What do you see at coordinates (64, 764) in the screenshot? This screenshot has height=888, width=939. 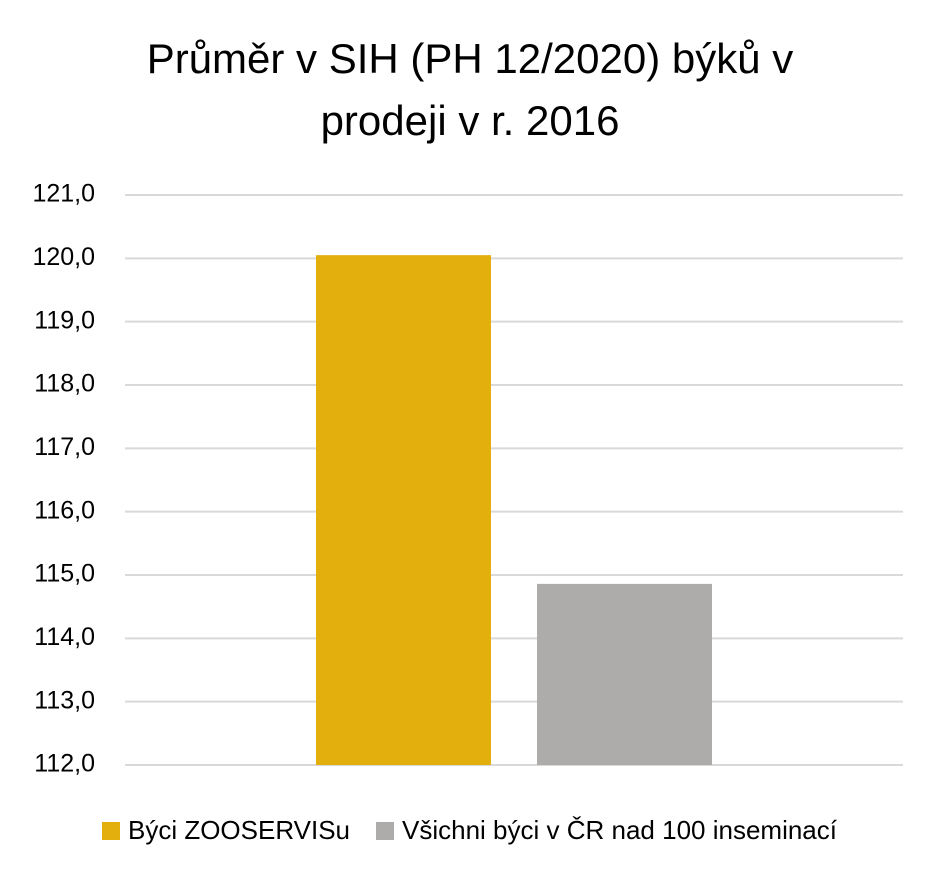 I see `y-tick-label: 112,0` at bounding box center [64, 764].